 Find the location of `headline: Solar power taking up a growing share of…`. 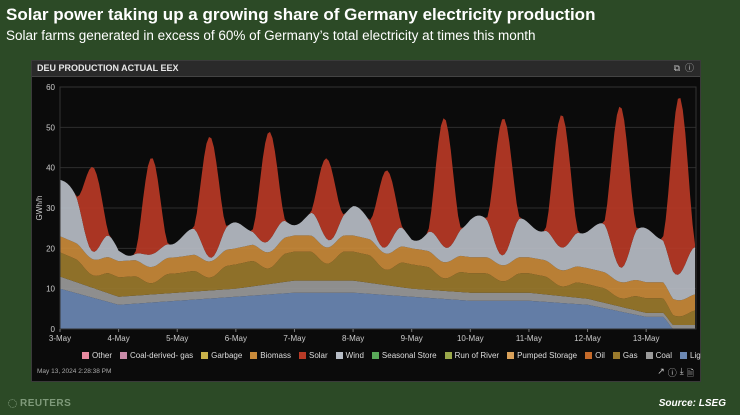

headline: Solar power taking up a growing share of… is located at coordinates (301, 14).